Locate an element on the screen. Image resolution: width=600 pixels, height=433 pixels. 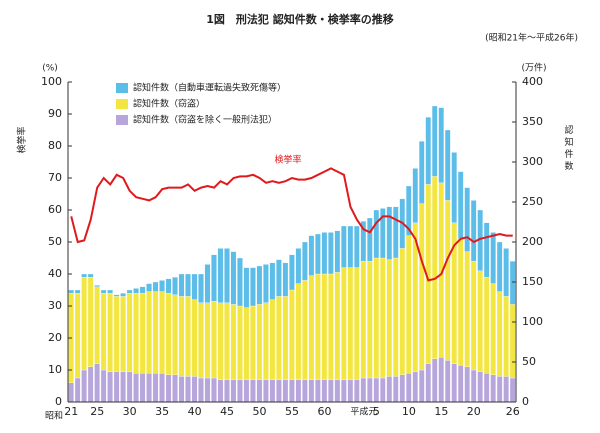
y2-unit: (万件) is located at coordinates (533, 68).